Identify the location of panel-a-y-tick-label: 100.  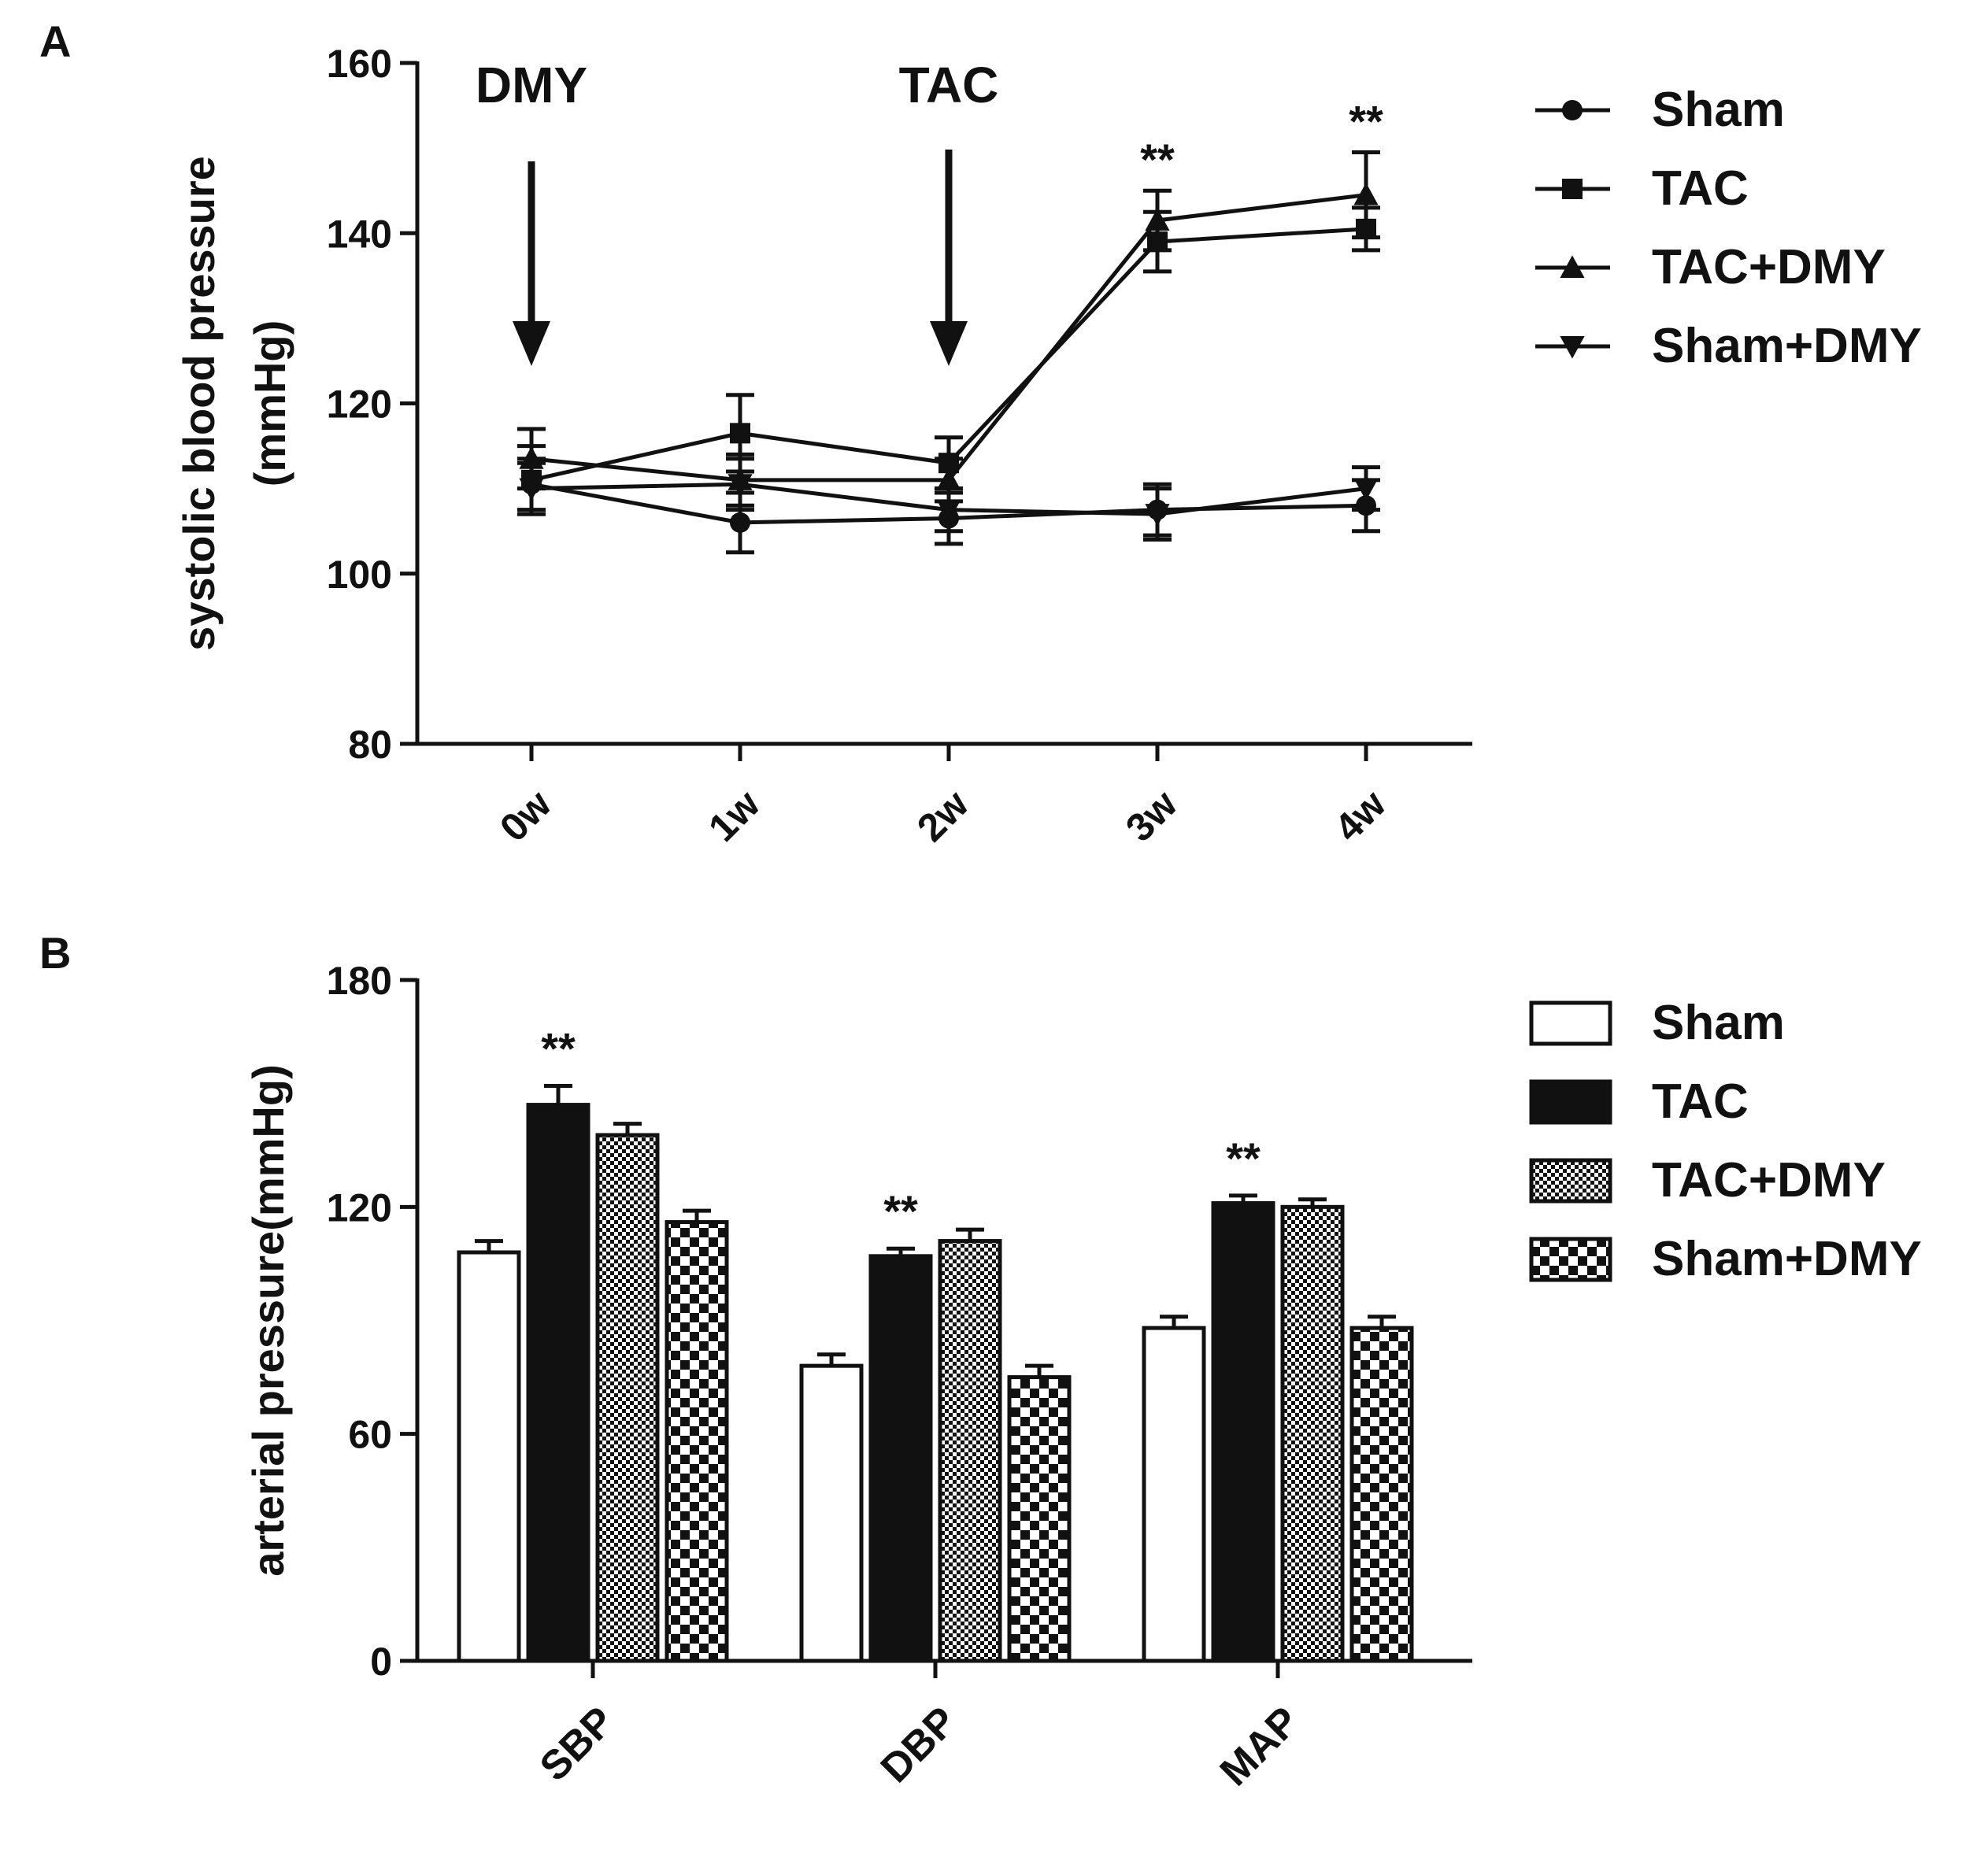
(359, 575).